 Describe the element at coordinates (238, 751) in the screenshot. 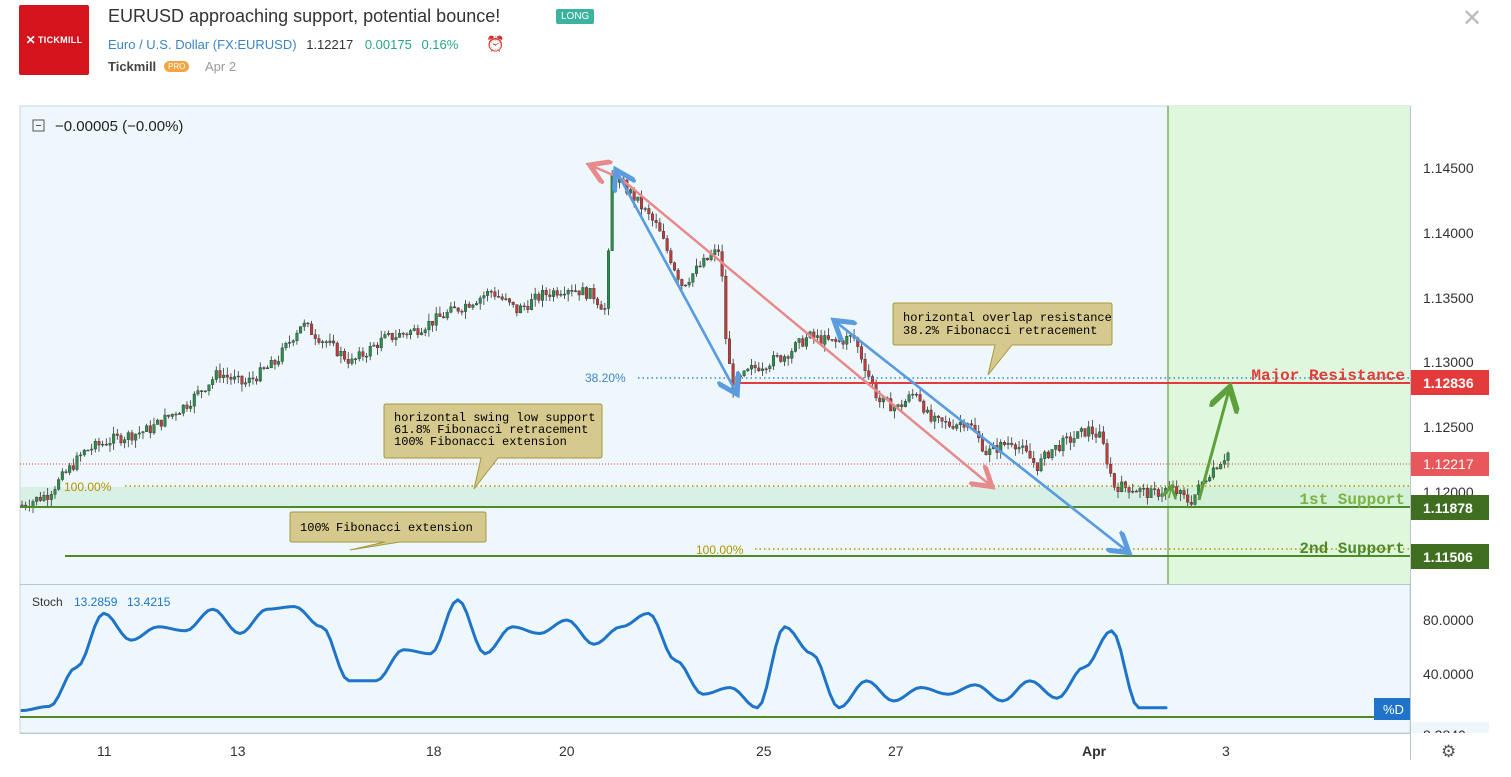

I see `time-tick-13: 13` at that location.